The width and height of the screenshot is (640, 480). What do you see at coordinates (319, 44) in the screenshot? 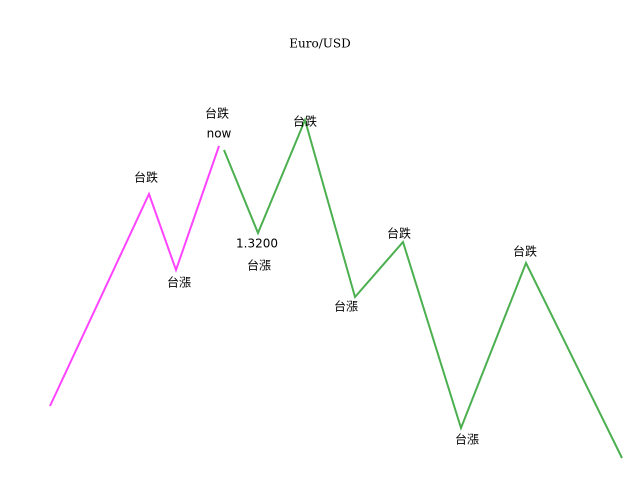
I see `chart-title: Euro/USD` at bounding box center [319, 44].